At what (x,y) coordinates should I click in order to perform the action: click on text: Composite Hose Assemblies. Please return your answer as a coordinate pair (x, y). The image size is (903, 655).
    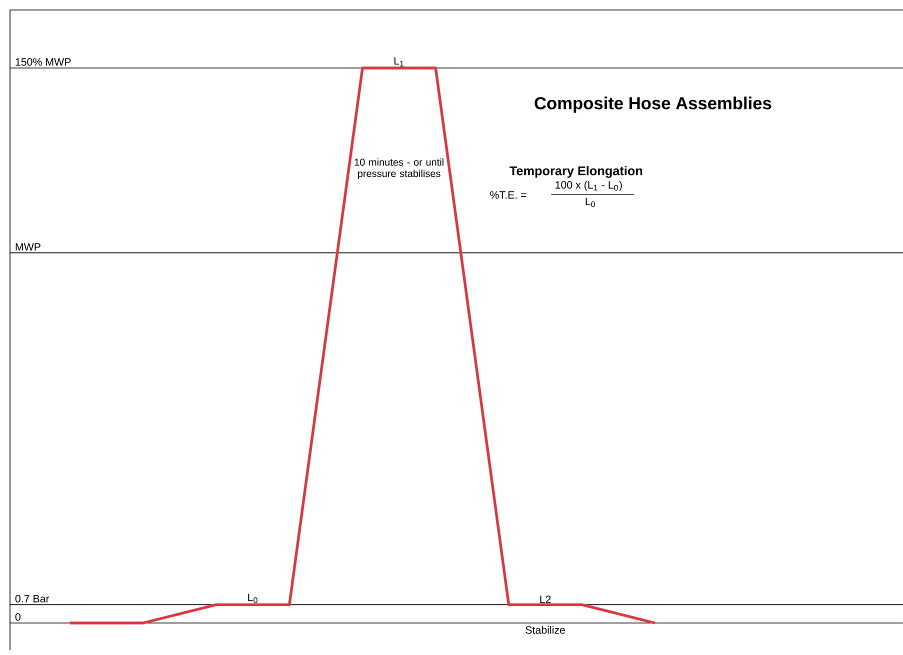
    Looking at the image, I should click on (653, 104).